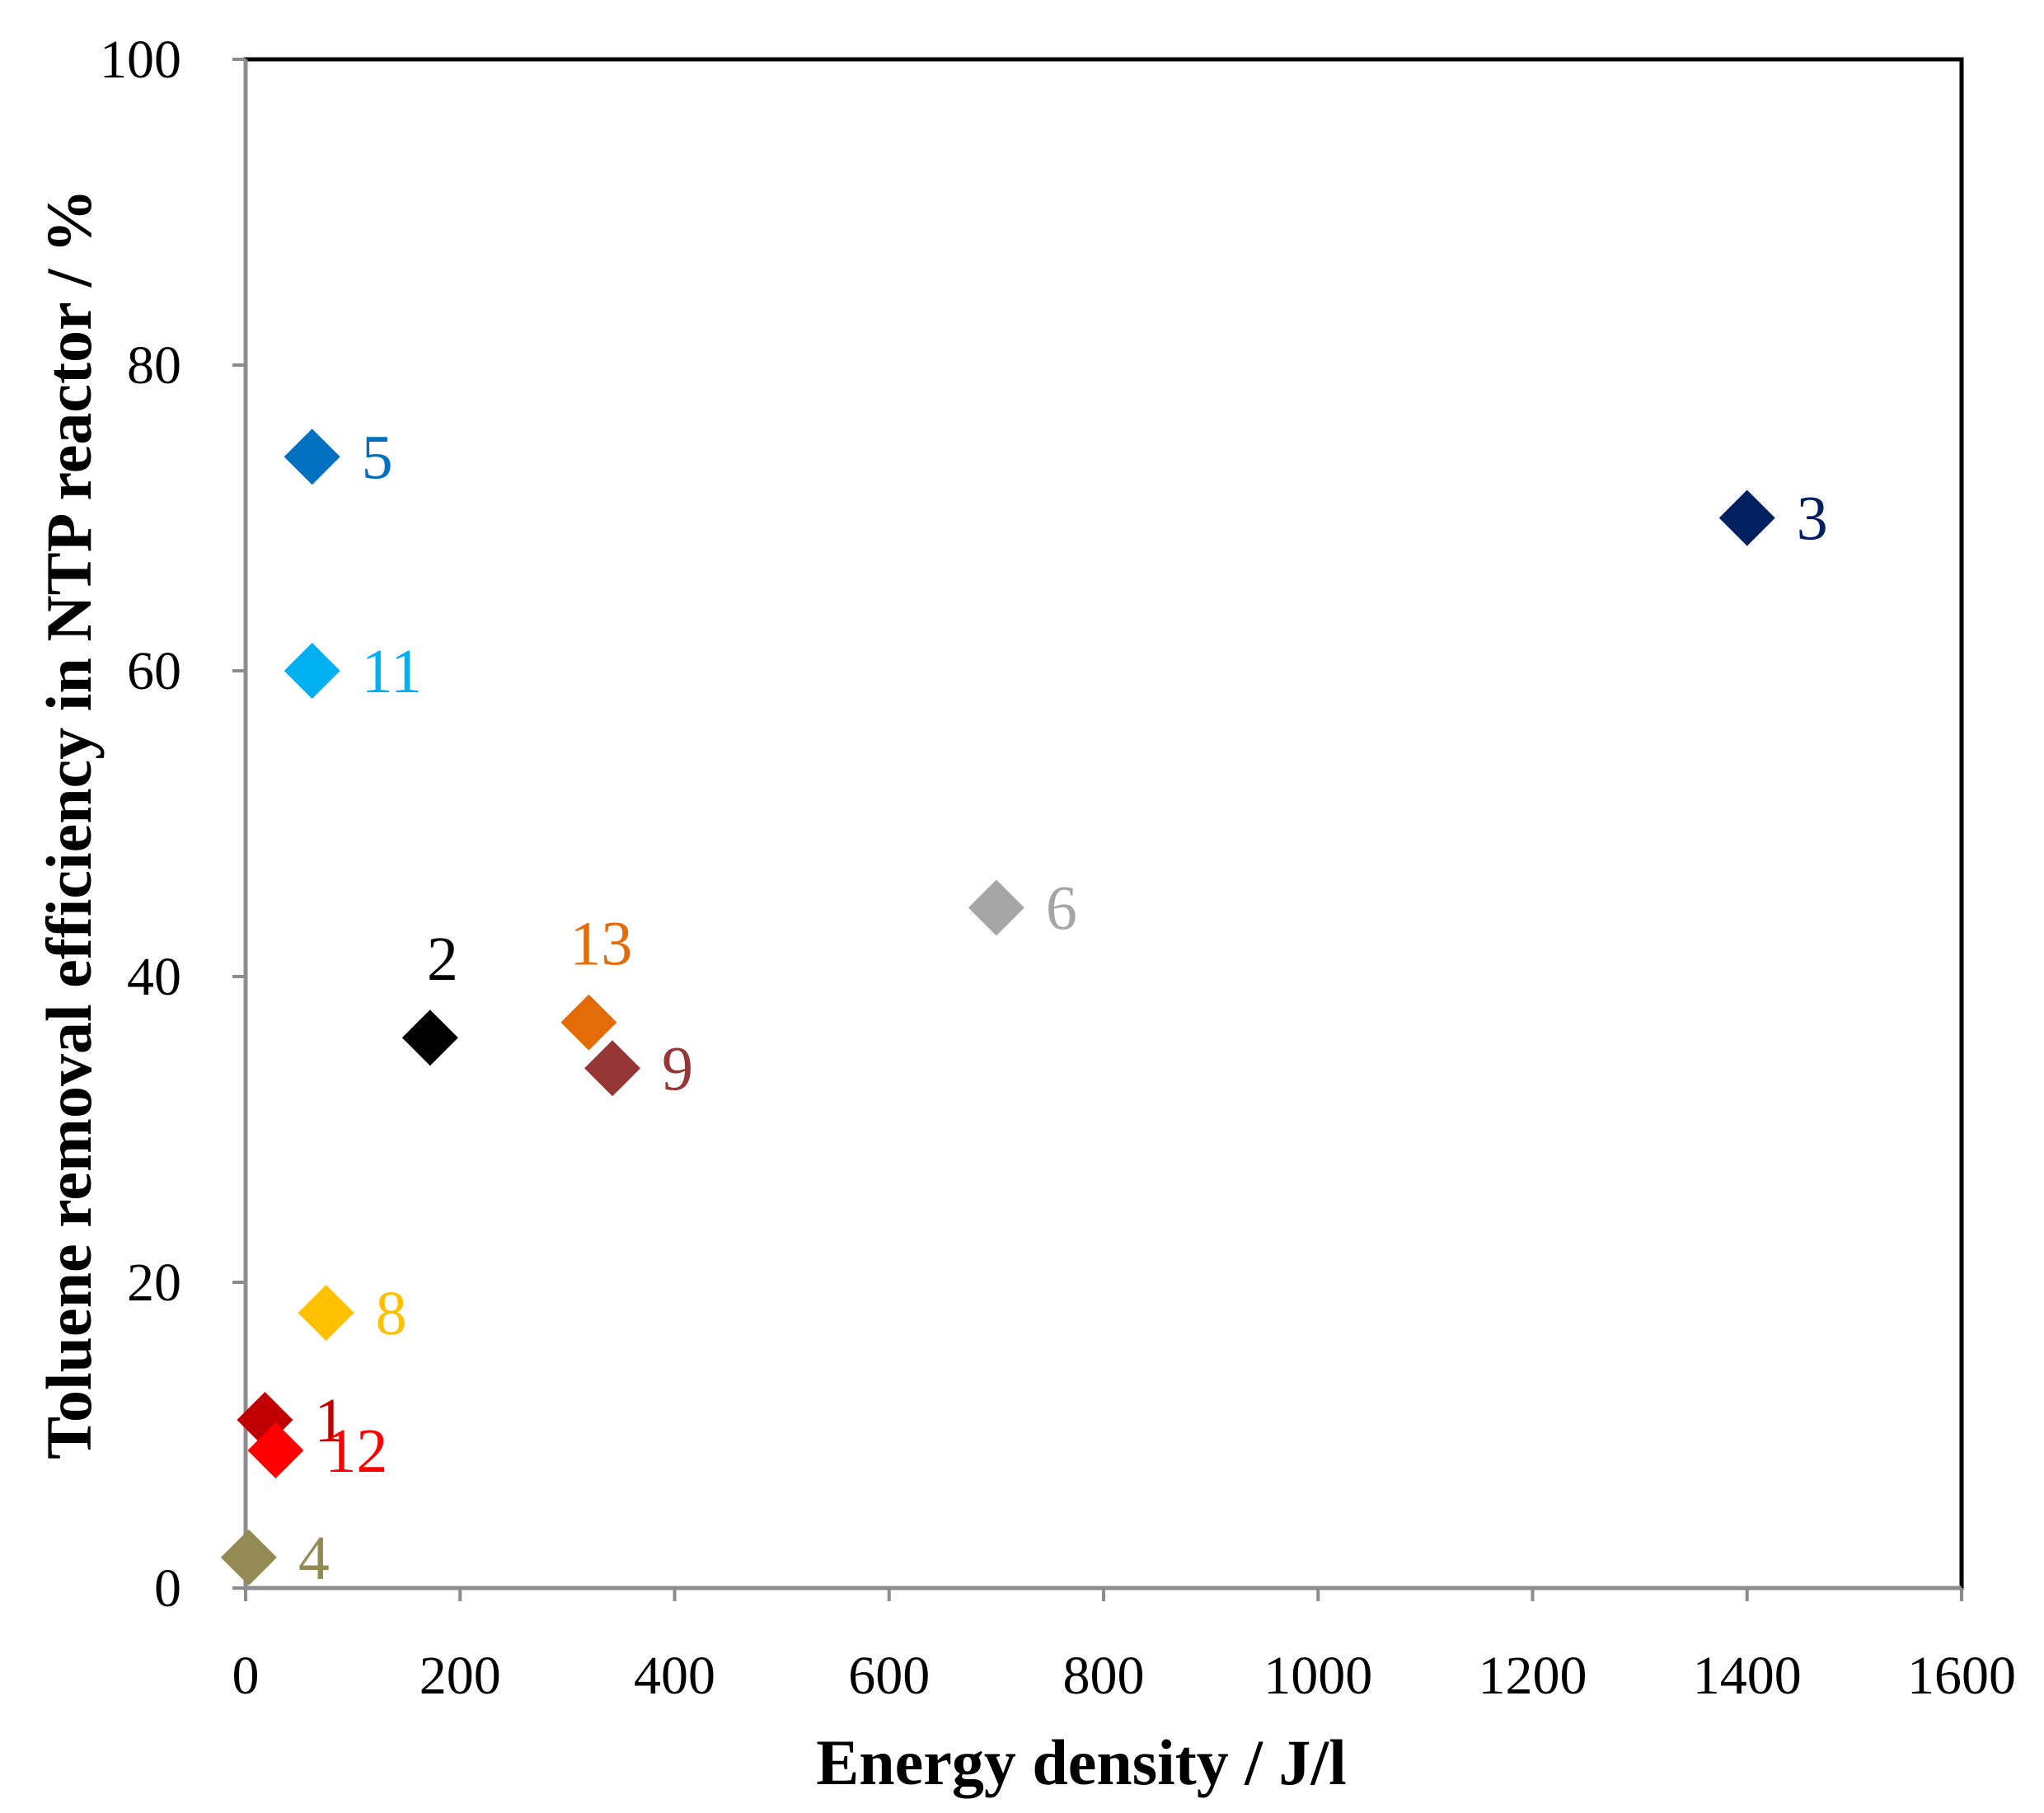 This screenshot has height=1813, width=2044. What do you see at coordinates (356, 1451) in the screenshot?
I see `data-point-label-12: 12` at bounding box center [356, 1451].